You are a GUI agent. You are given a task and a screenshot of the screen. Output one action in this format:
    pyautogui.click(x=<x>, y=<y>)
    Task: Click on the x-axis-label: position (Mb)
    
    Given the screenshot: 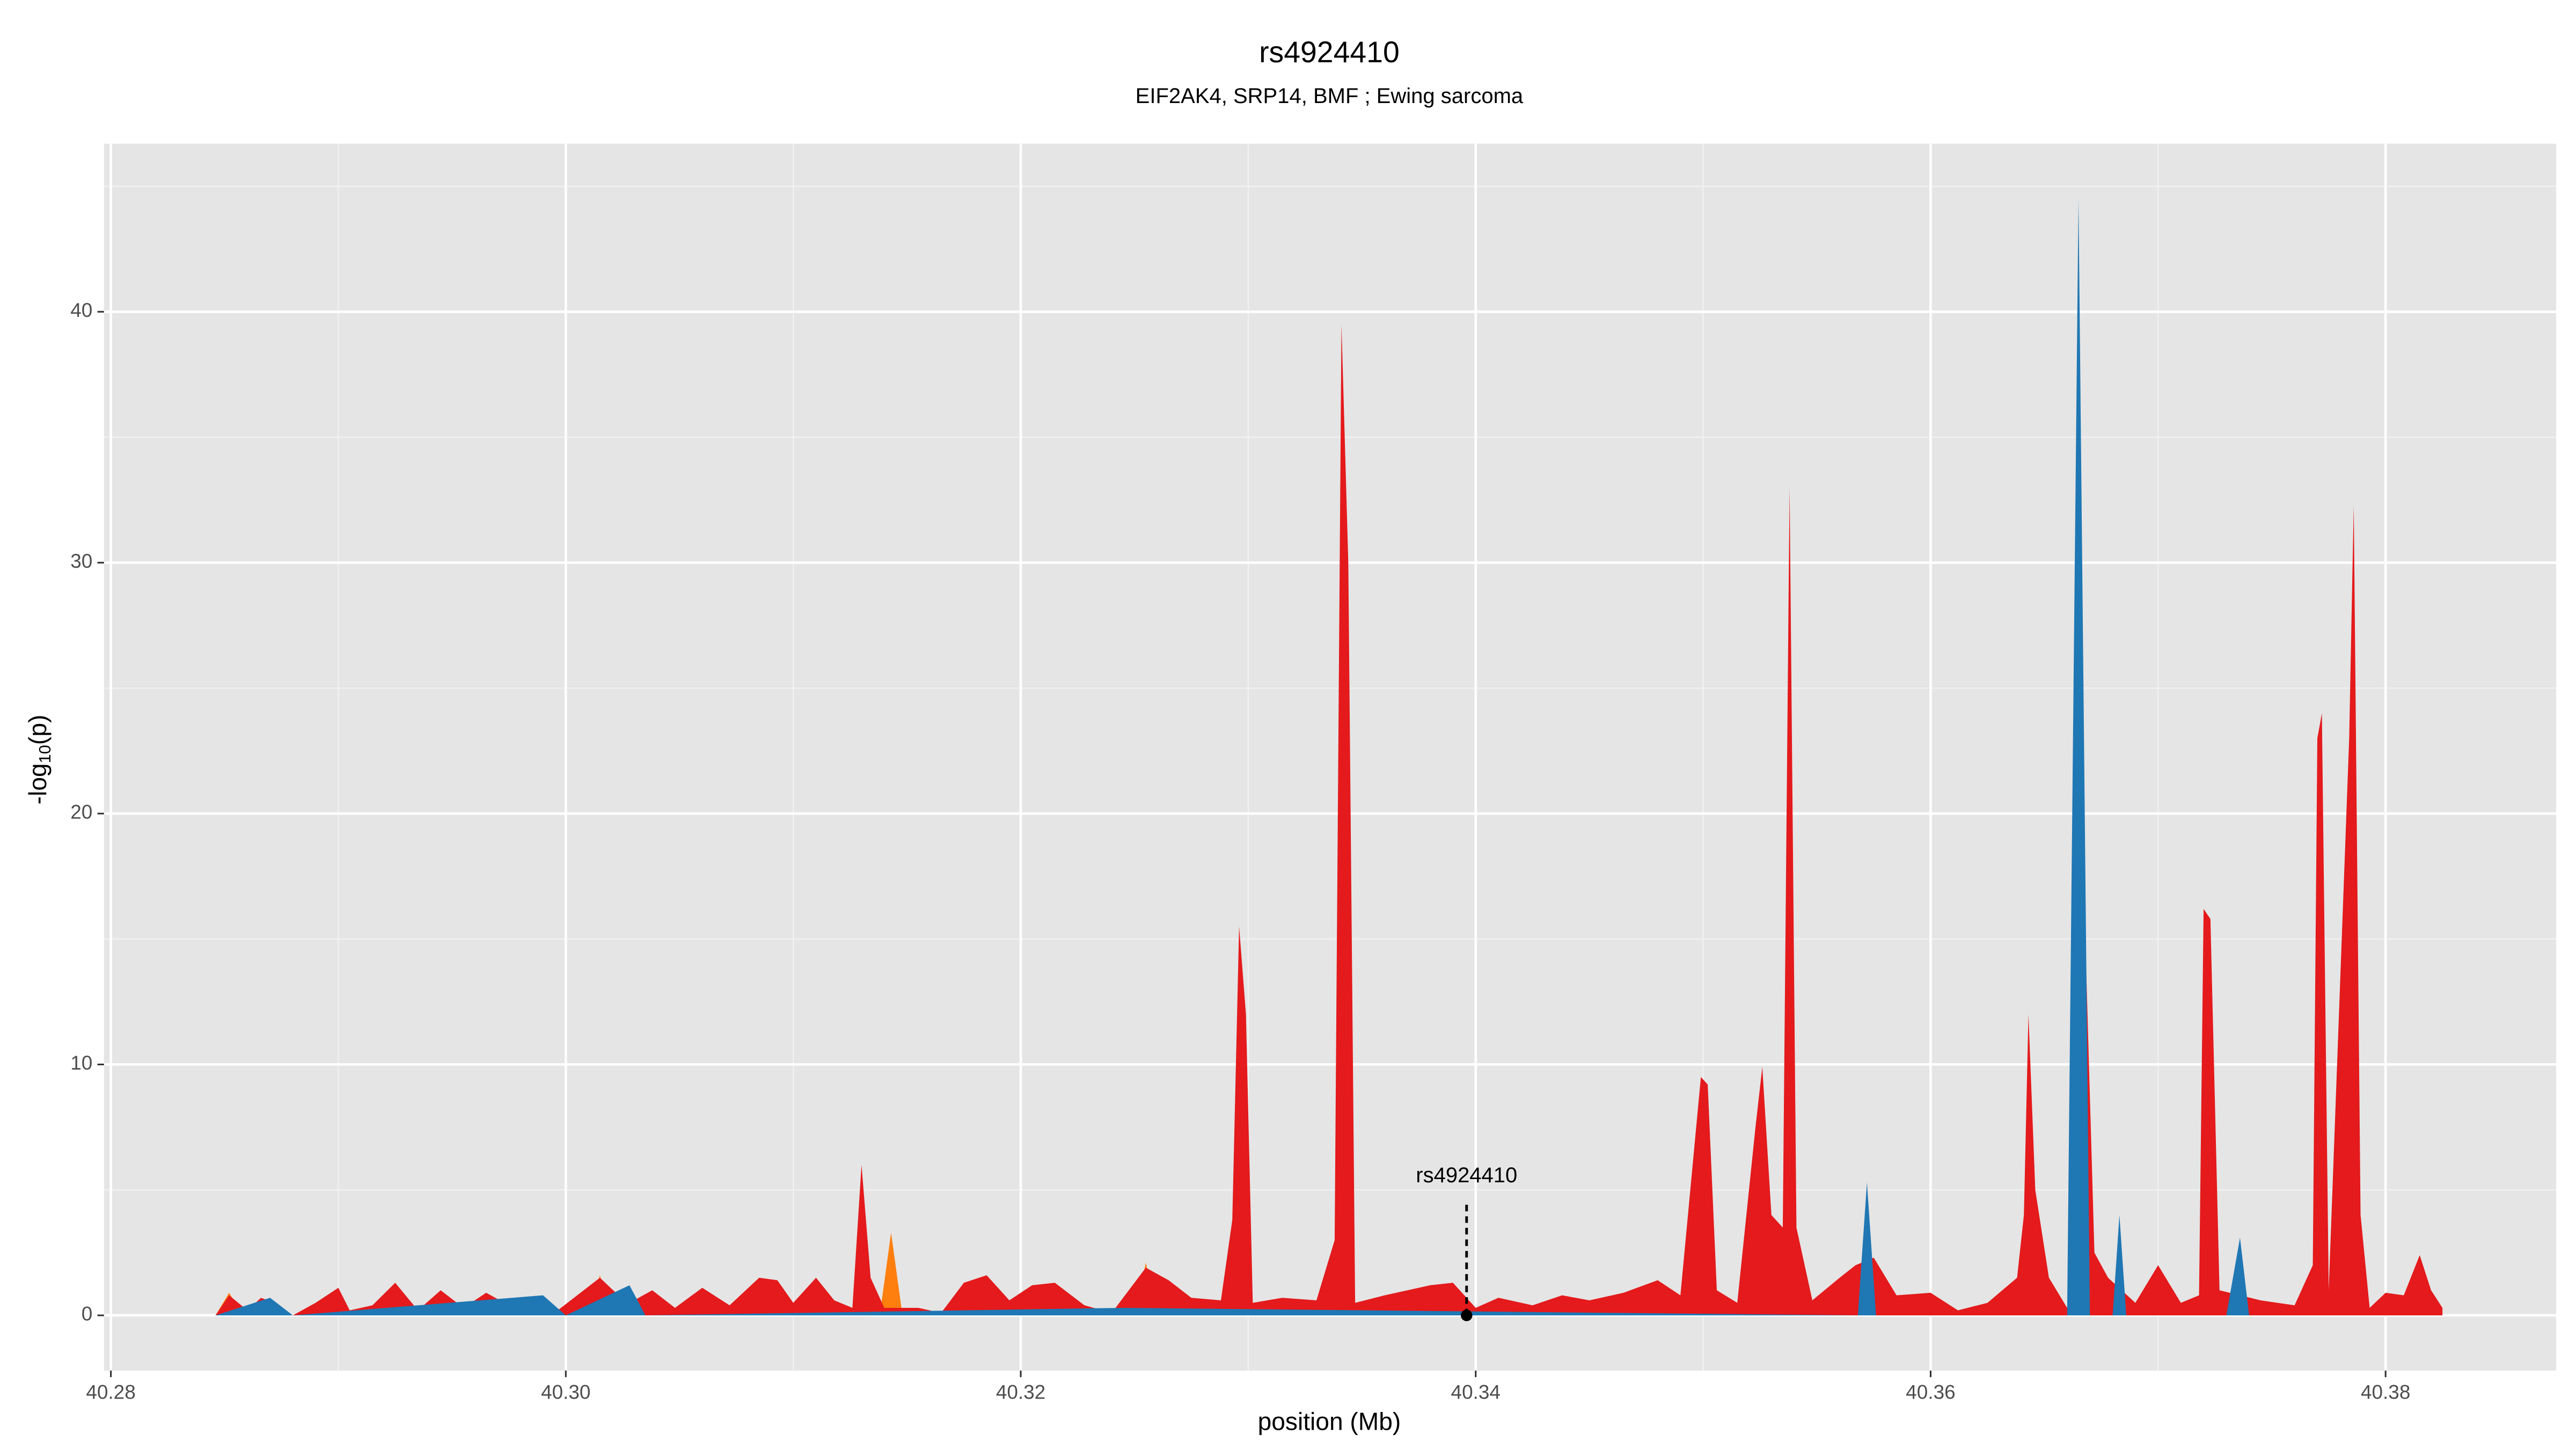 What is the action you would take?
    pyautogui.click(x=1329, y=1421)
    